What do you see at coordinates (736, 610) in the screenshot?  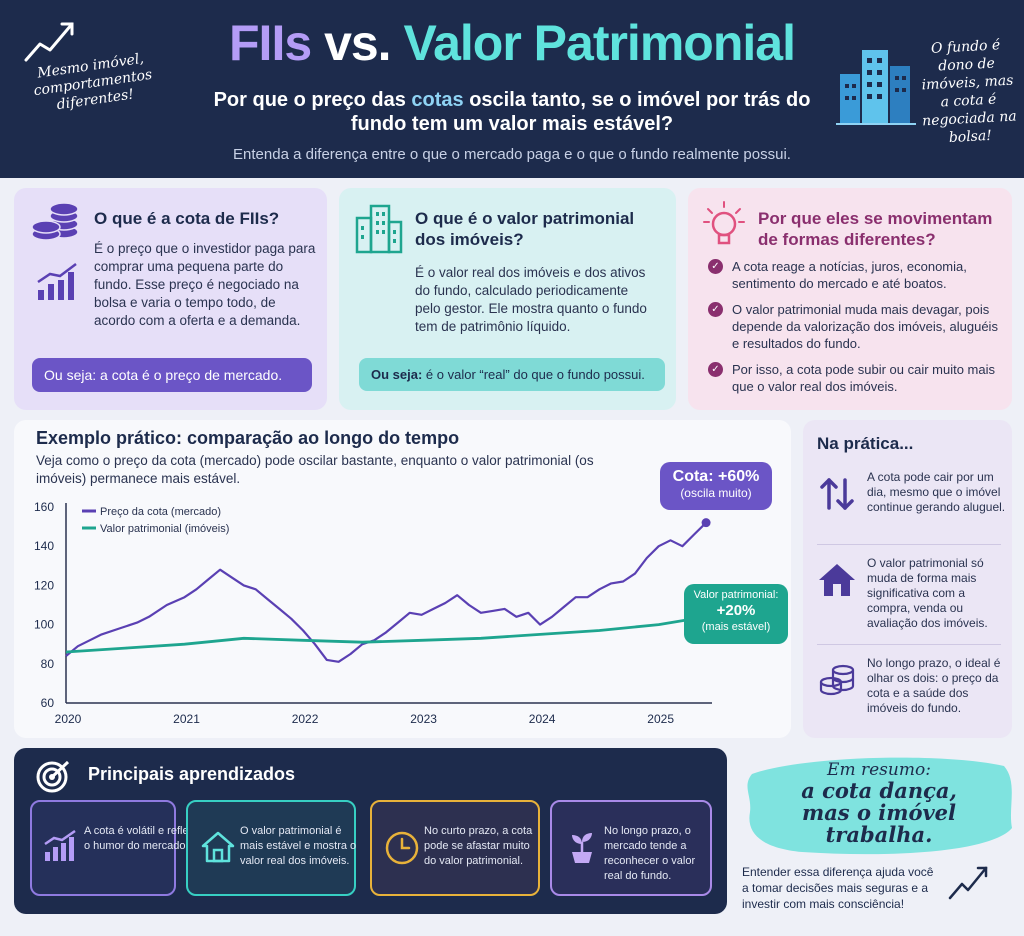 I see `callout-vp-big: +20%` at bounding box center [736, 610].